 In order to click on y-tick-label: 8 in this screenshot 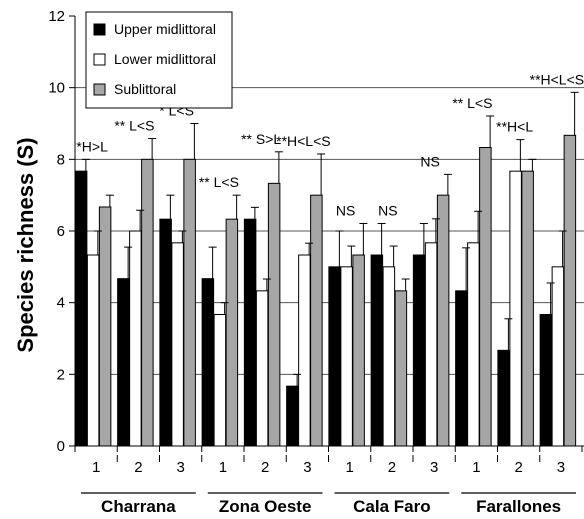, I will do `click(61, 159)`.